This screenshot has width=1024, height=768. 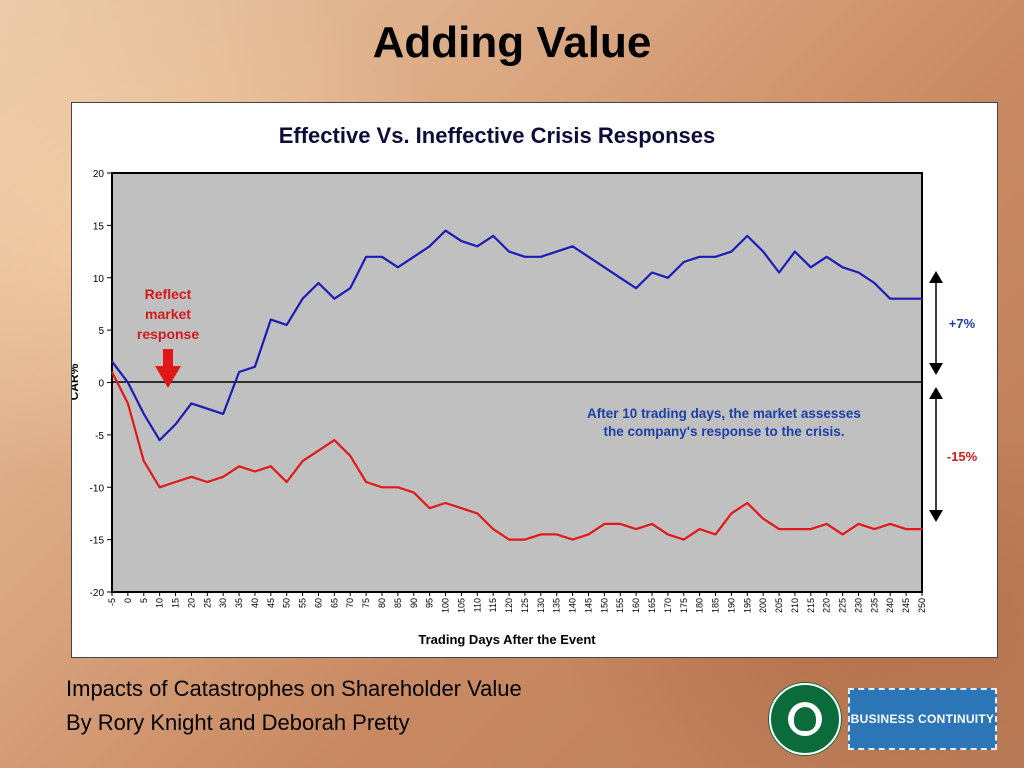 I want to click on y-tick-label: -20, so click(x=97, y=593).